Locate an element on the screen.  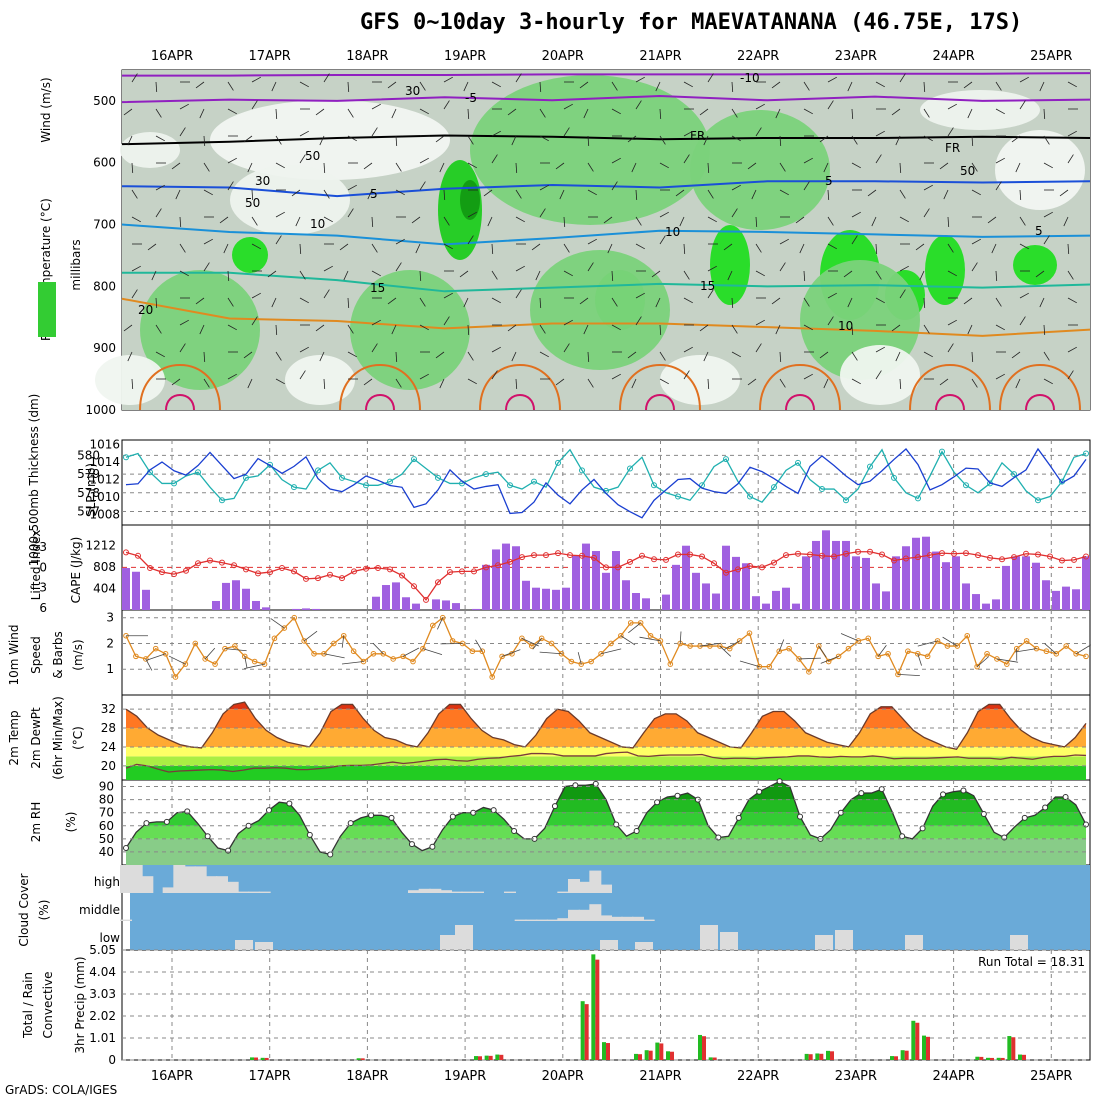
axis-label-li: Lifted Index is located at coordinates (36, 565).